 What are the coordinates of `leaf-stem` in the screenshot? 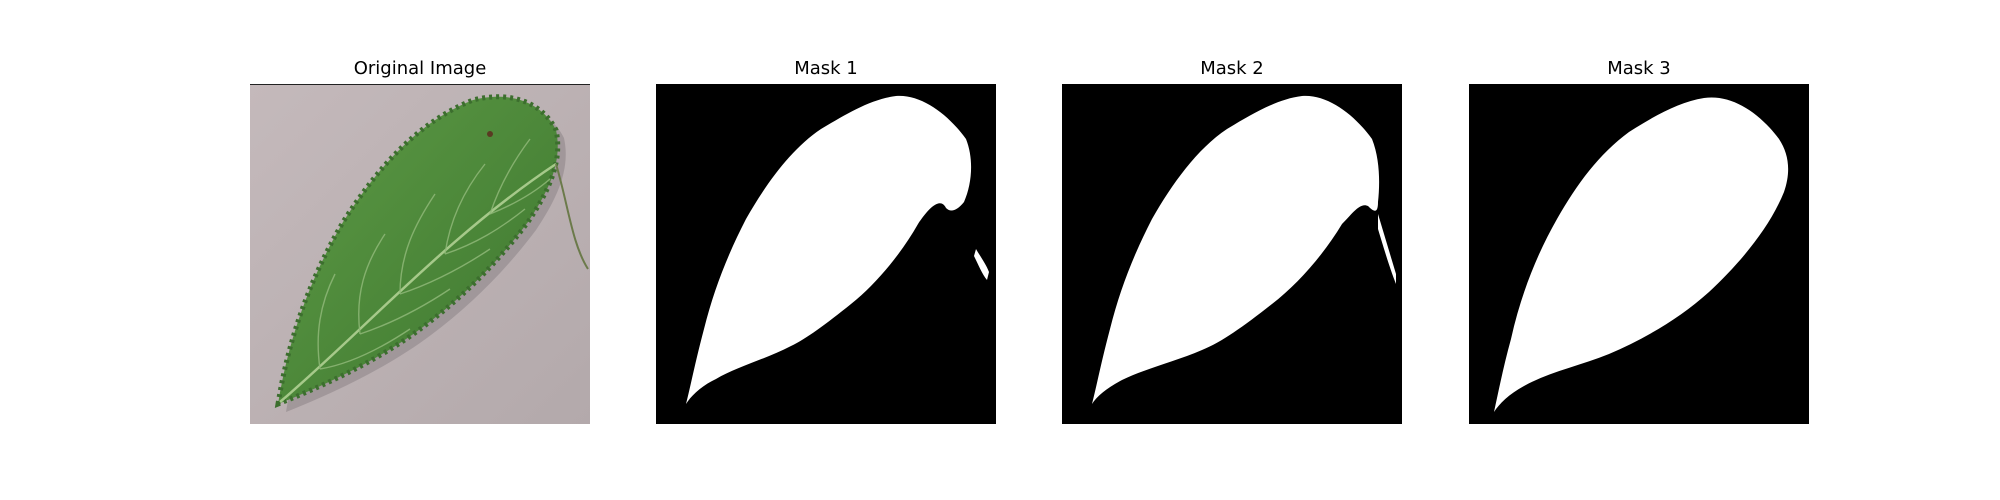 It's located at (572, 216).